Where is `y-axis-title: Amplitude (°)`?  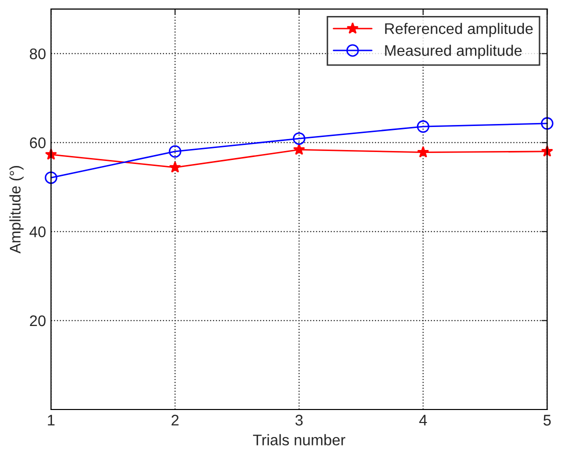 y-axis-title: Amplitude (°) is located at coordinates (16, 210).